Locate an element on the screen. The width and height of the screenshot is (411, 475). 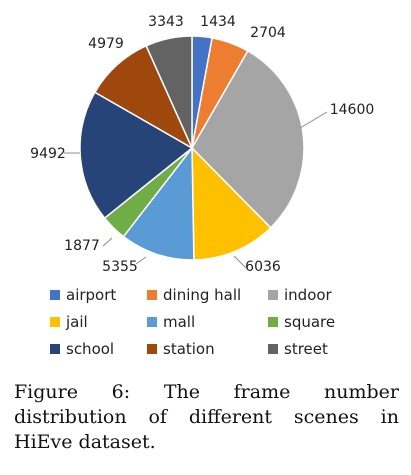
legend-swatch-dining-hall is located at coordinates (152, 295).